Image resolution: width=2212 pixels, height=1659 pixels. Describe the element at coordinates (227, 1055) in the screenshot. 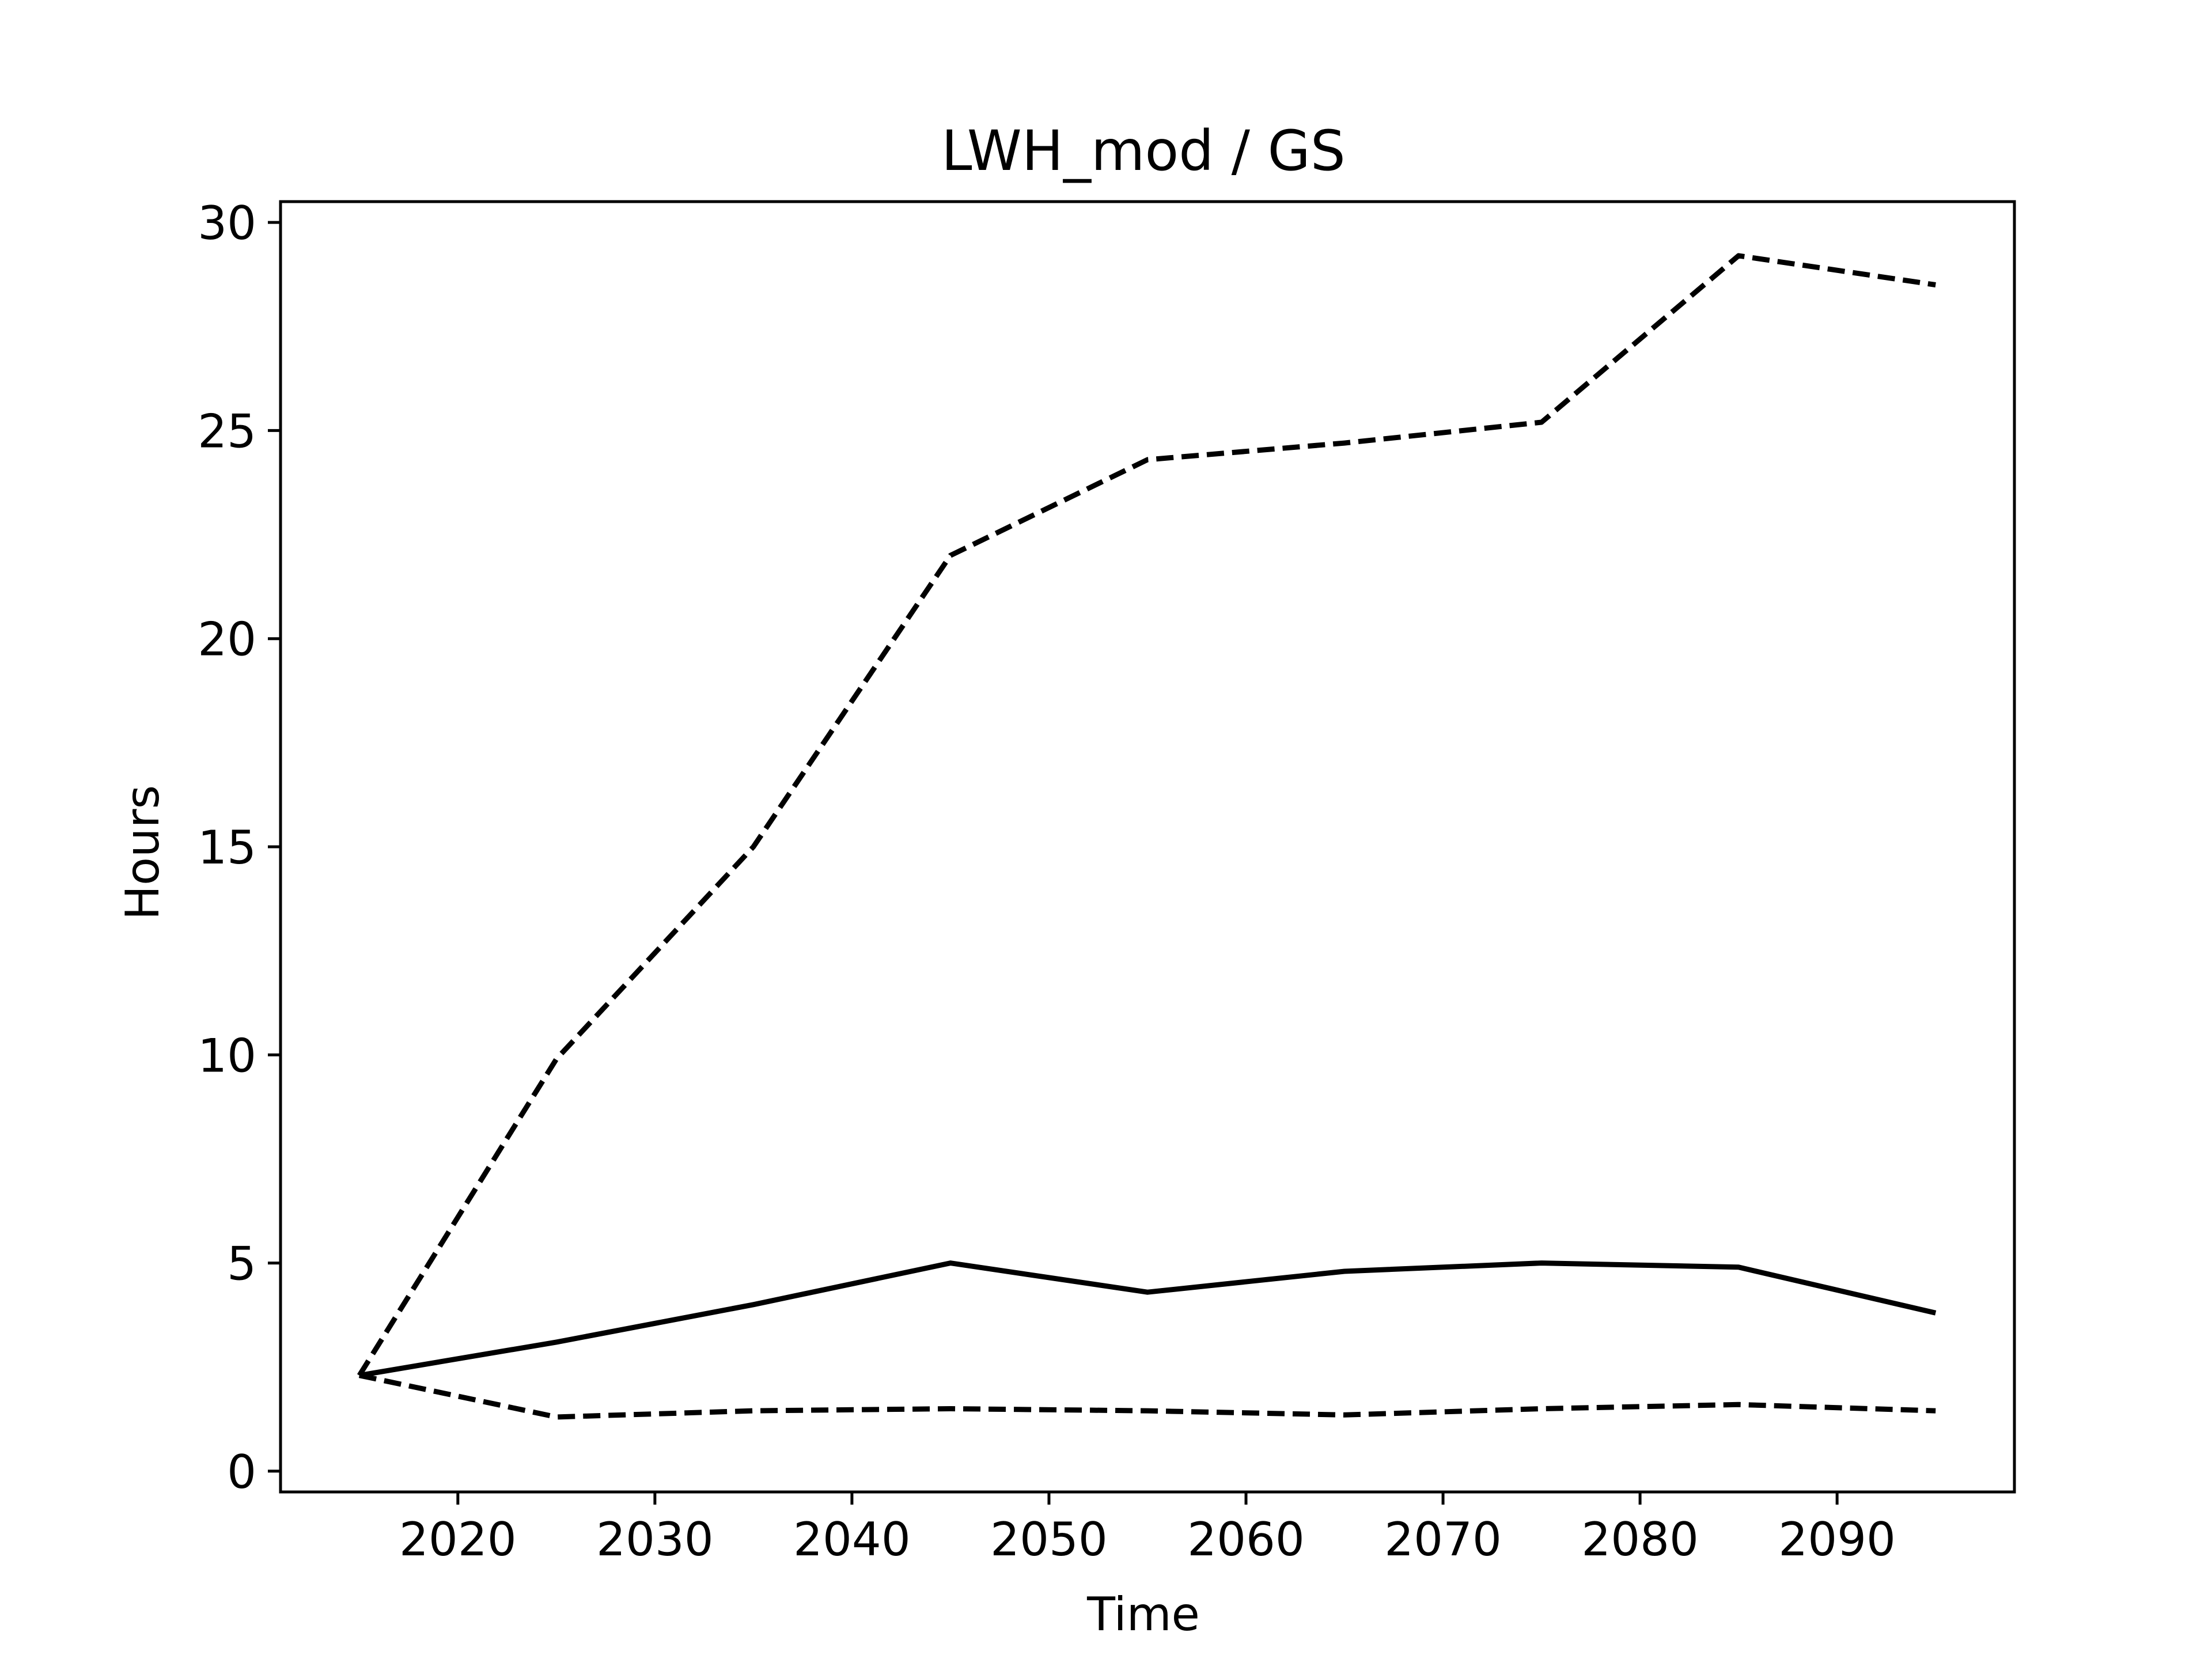

I see `y-tick-label: 10` at that location.